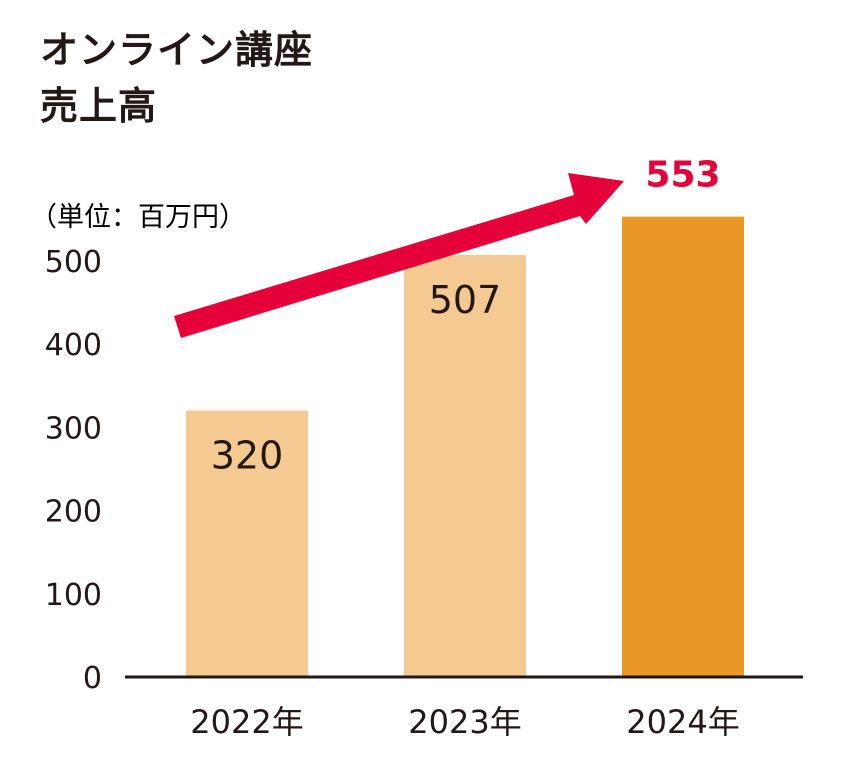  What do you see at coordinates (247, 456) in the screenshot?
I see `bar-value-label: 320` at bounding box center [247, 456].